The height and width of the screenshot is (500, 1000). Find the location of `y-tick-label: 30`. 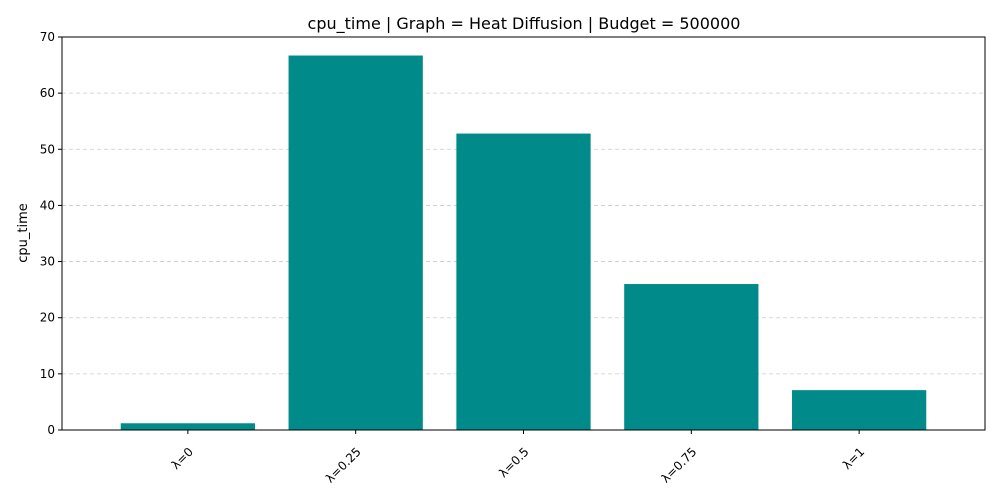

y-tick-label: 30 is located at coordinates (47, 262).